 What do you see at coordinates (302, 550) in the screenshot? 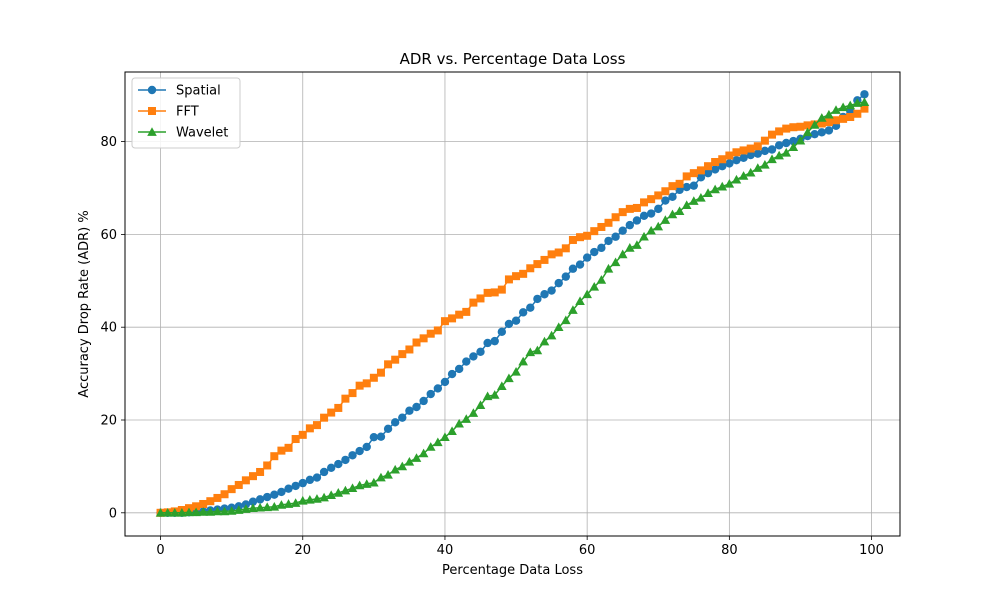
I see `x-tick-label: 20` at bounding box center [302, 550].